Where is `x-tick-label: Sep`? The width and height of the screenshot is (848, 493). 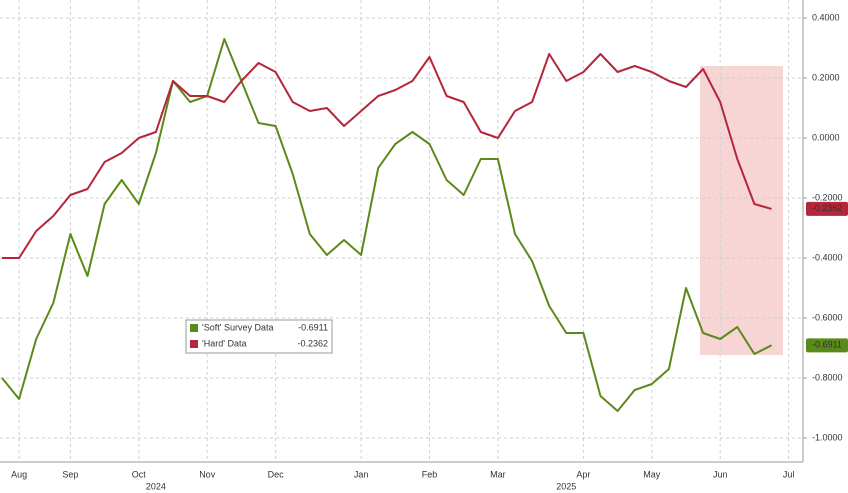 x-tick-label: Sep is located at coordinates (70, 474).